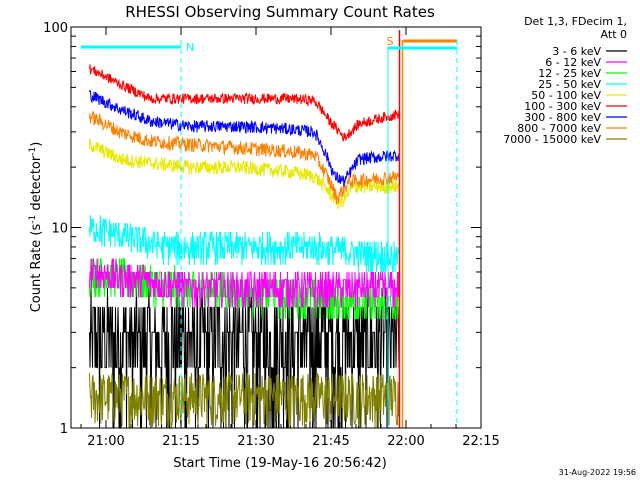 Image resolution: width=640 pixels, height=480 pixels. I want to click on y-tick-label-2: 100, so click(55, 28).